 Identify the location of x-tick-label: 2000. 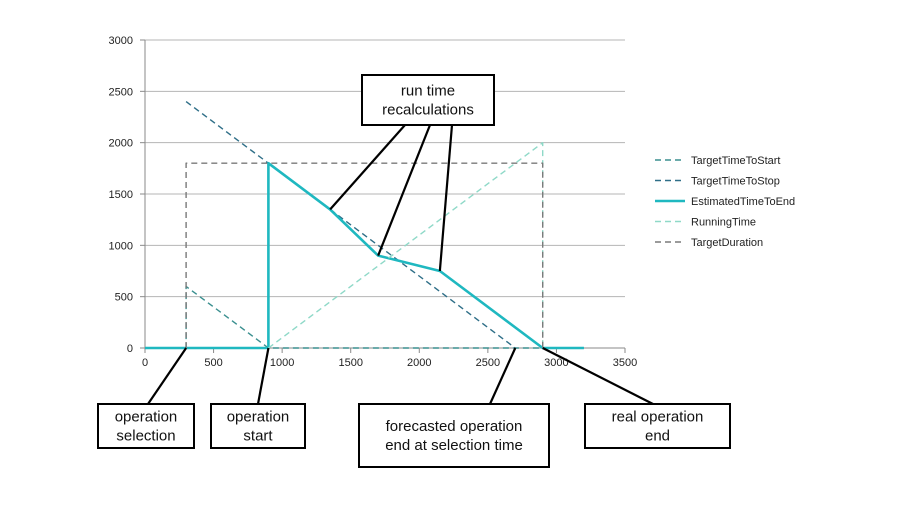
(419, 363).